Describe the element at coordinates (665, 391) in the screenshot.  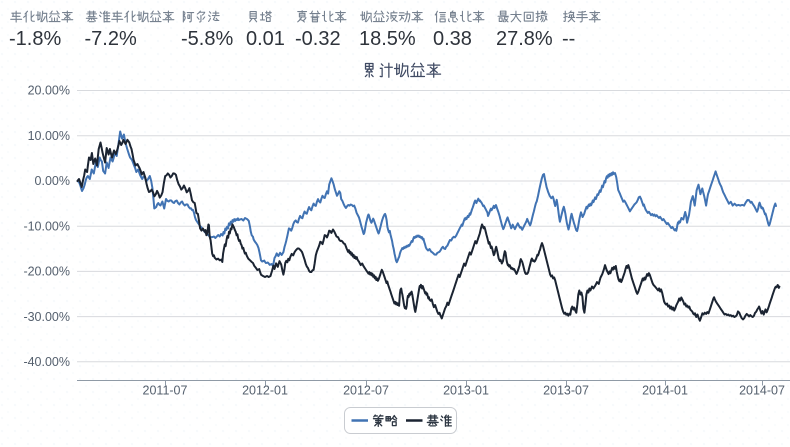
I see `svg-text: 2014-01` at that location.